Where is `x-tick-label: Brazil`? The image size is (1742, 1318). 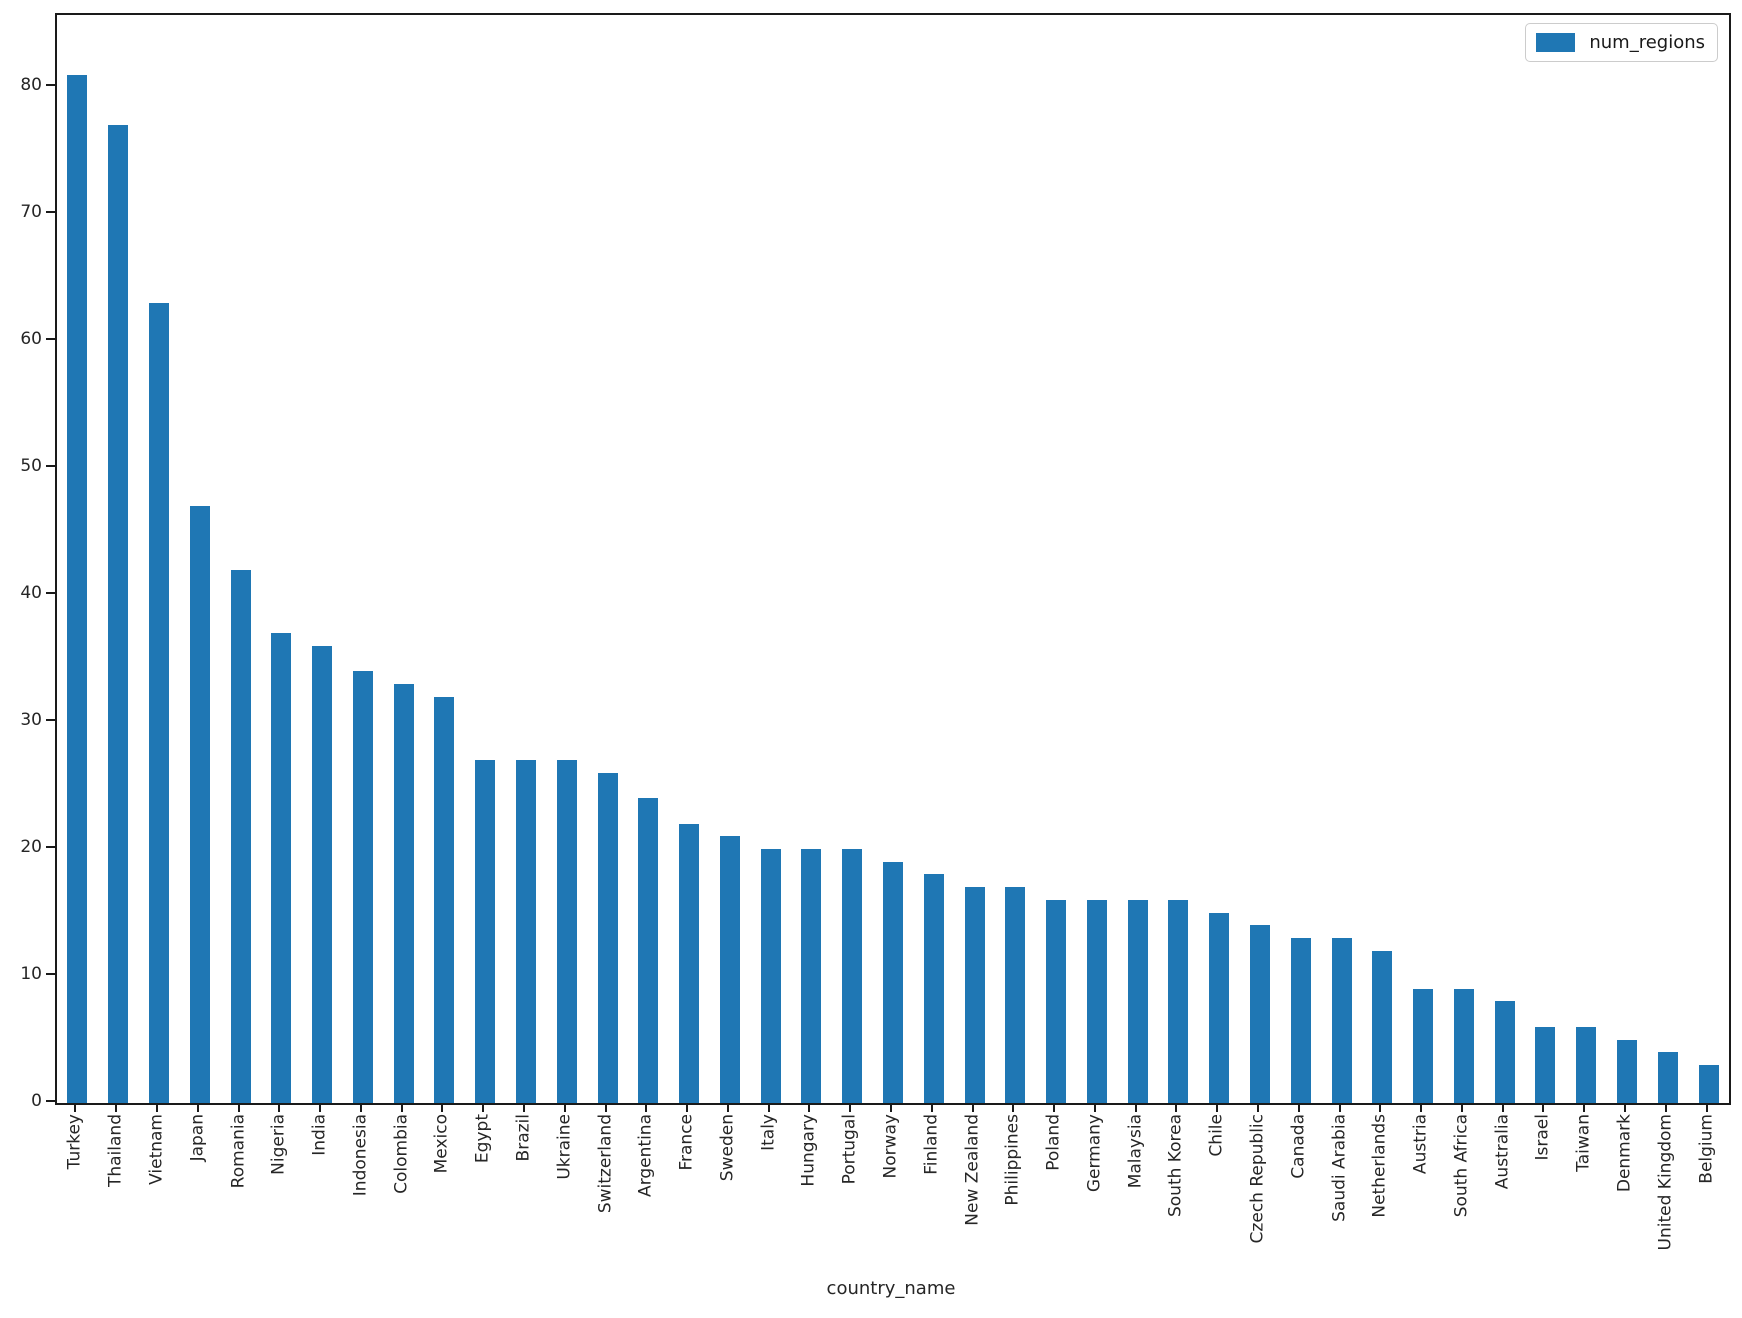 x-tick-label: Brazil is located at coordinates (523, 1138).